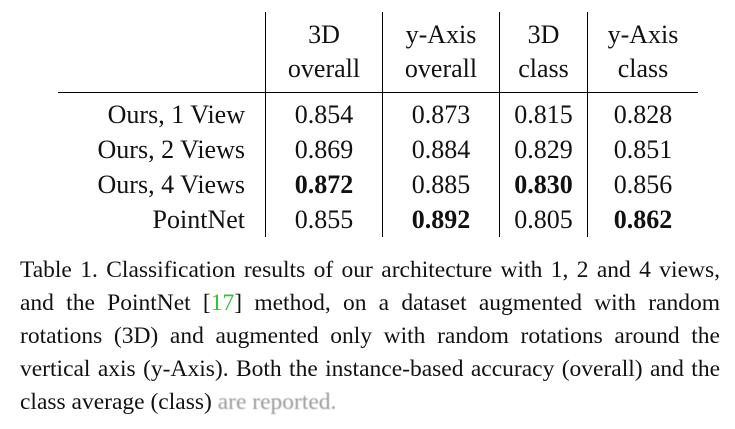  I want to click on table-cell: 0.869, so click(324, 149).